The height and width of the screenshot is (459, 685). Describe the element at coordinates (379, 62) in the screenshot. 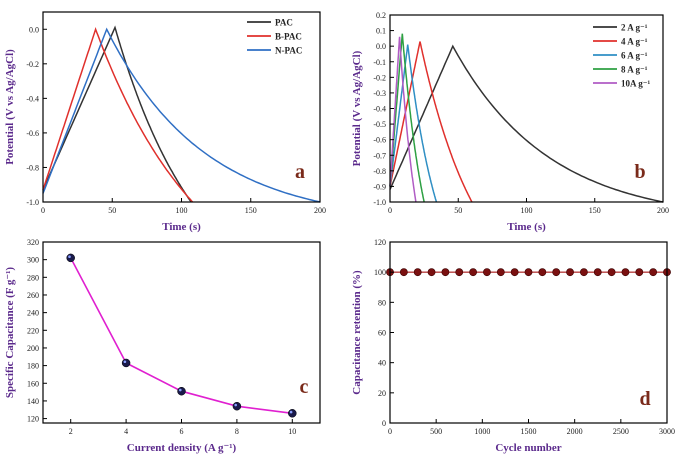

I see `y-tick-label: -0.1` at that location.